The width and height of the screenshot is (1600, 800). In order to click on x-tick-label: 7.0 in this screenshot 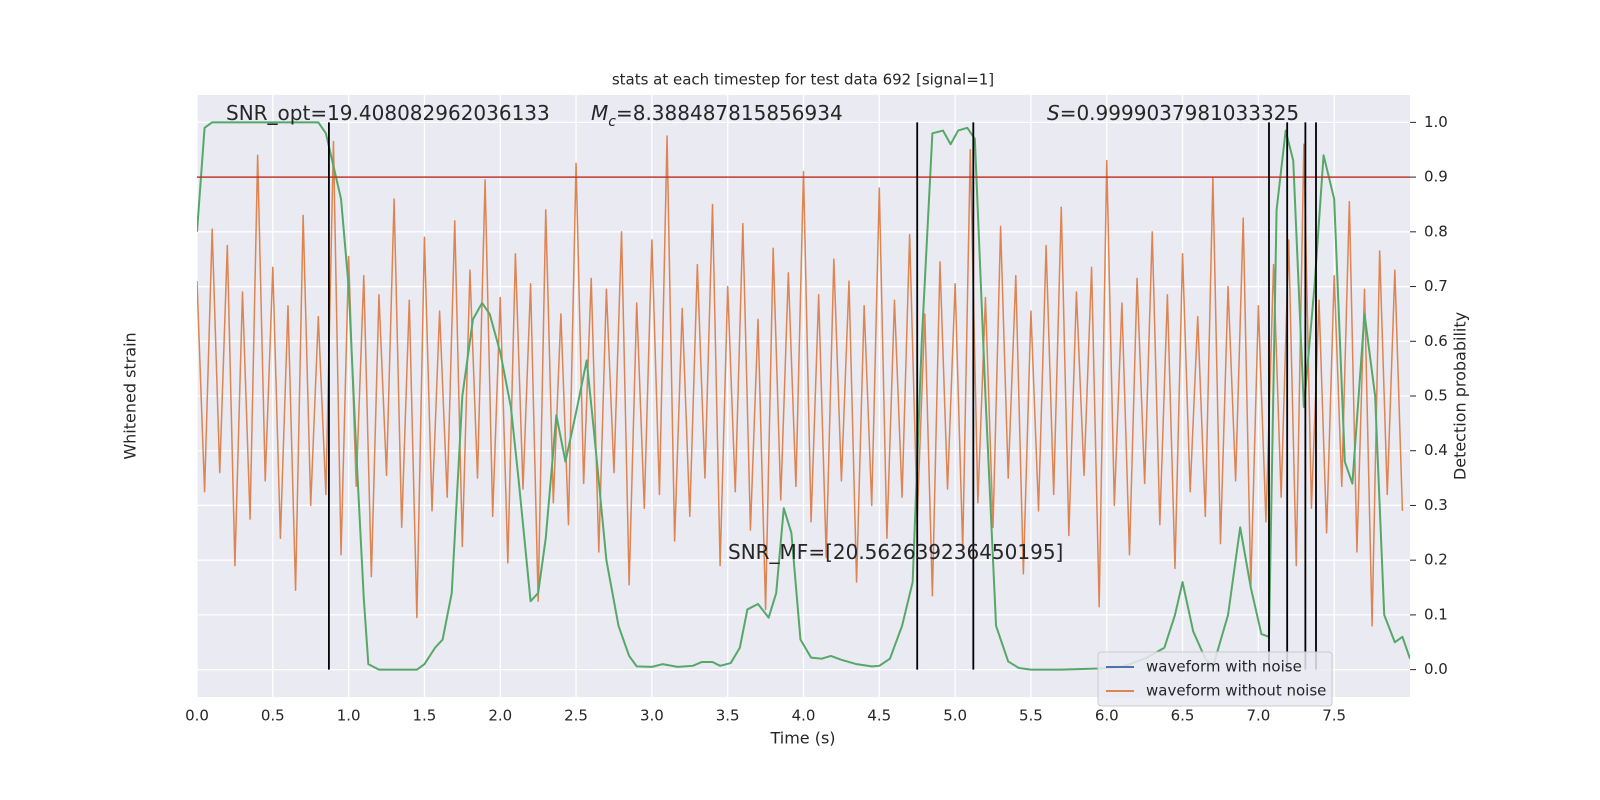, I will do `click(1258, 716)`.